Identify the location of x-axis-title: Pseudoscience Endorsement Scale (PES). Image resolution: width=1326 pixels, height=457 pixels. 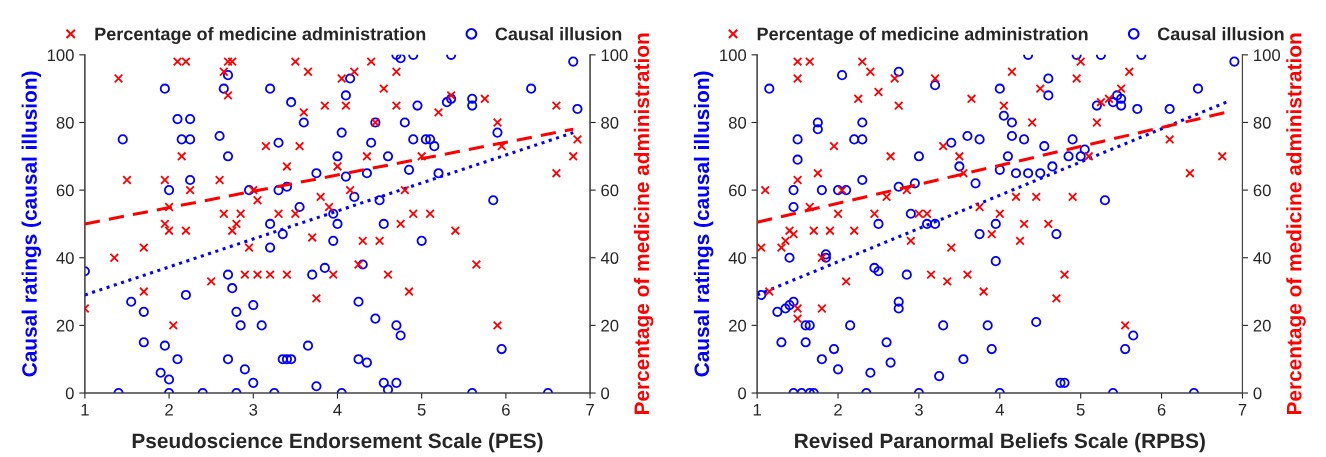
(337, 442).